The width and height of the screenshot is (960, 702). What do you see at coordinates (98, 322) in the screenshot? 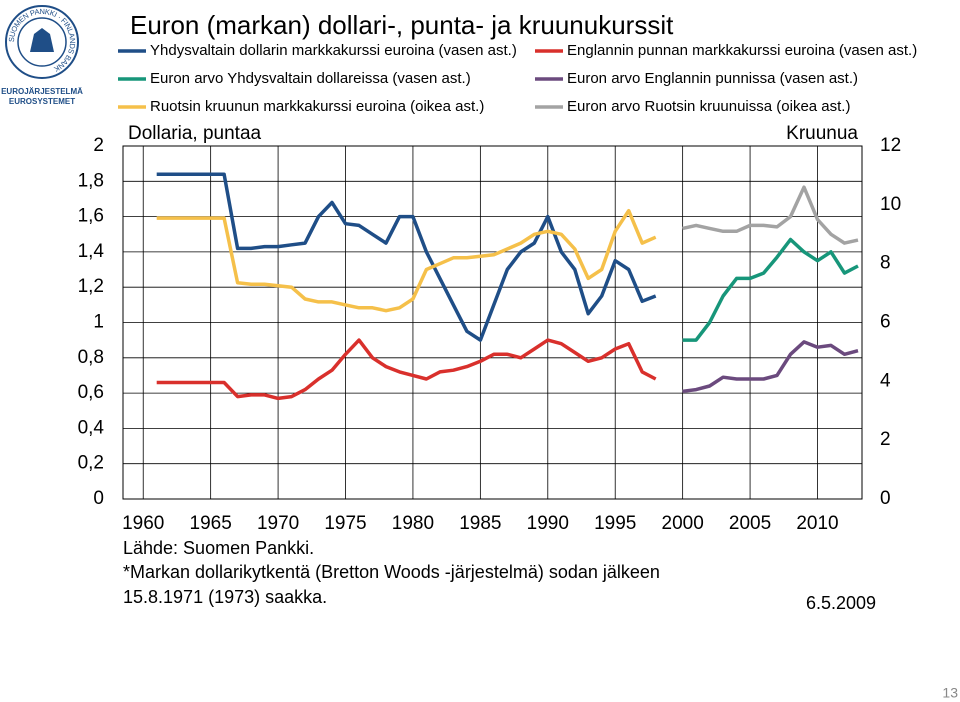
I see `y-tick-label: 1` at bounding box center [98, 322].